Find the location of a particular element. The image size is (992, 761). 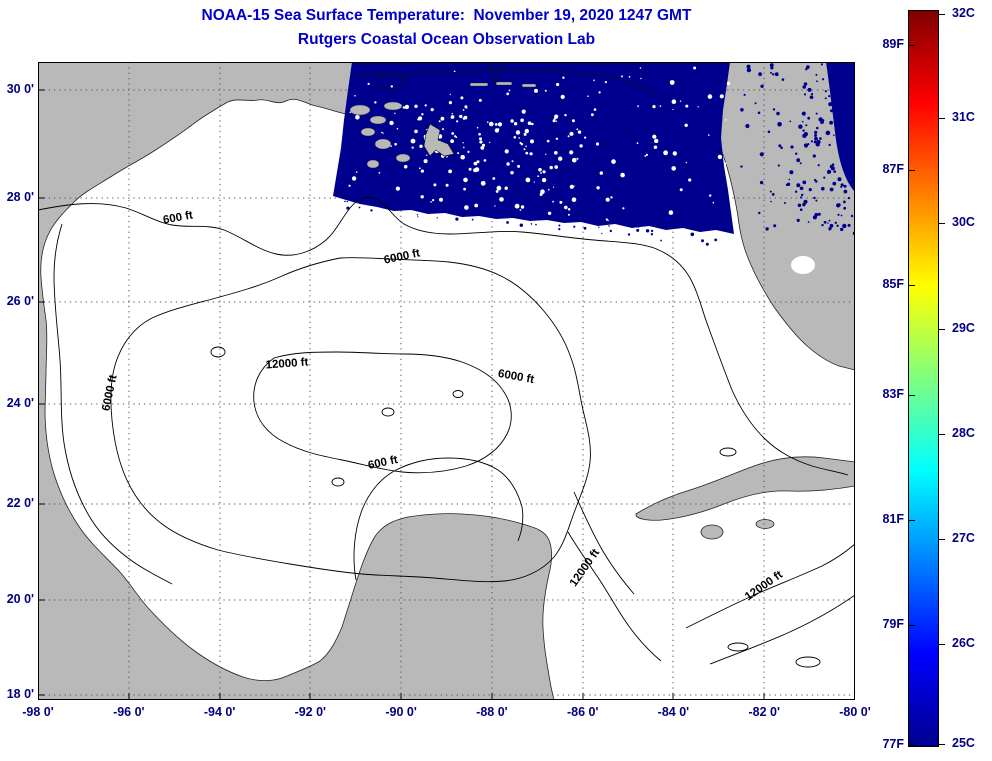

x-tick-label: -90 0' is located at coordinates (401, 712).